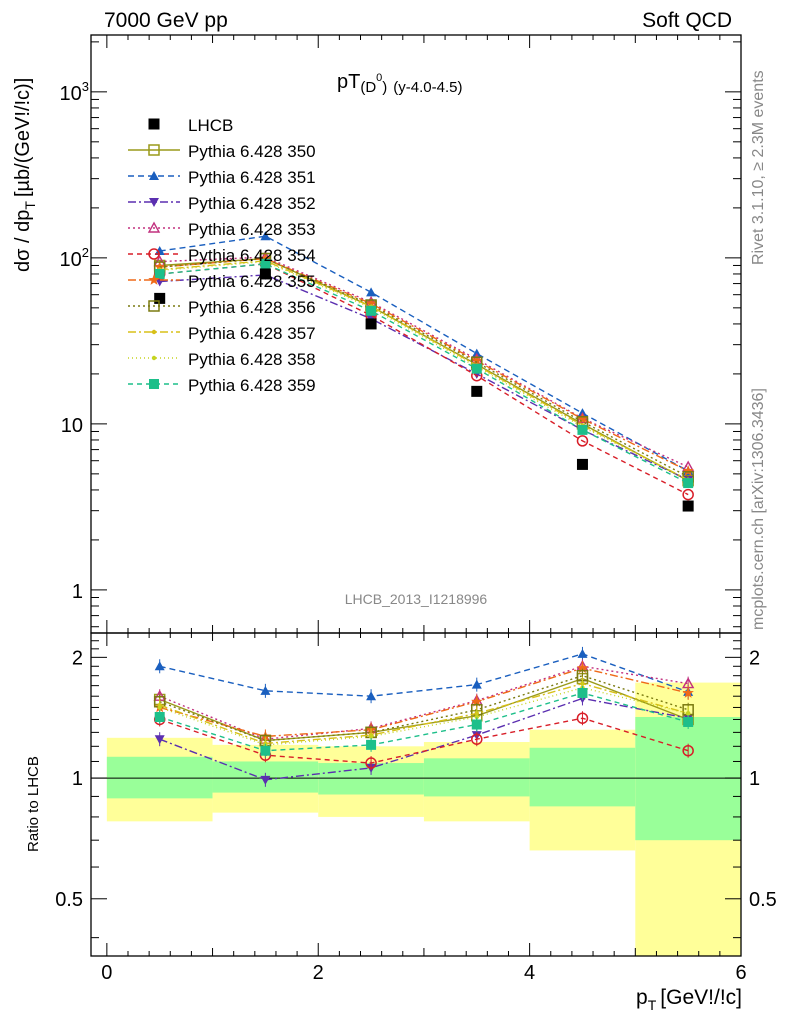  I want to click on main-ylabel-sub: T, so click(30, 205).